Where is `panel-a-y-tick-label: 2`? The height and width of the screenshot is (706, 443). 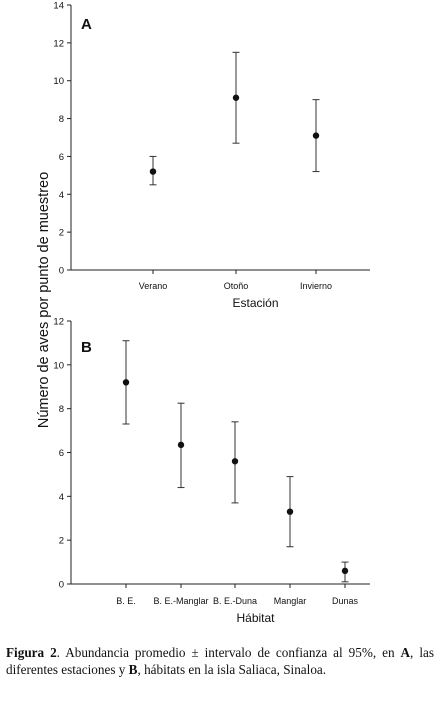
panel-a-y-tick-label: 2 is located at coordinates (61, 233).